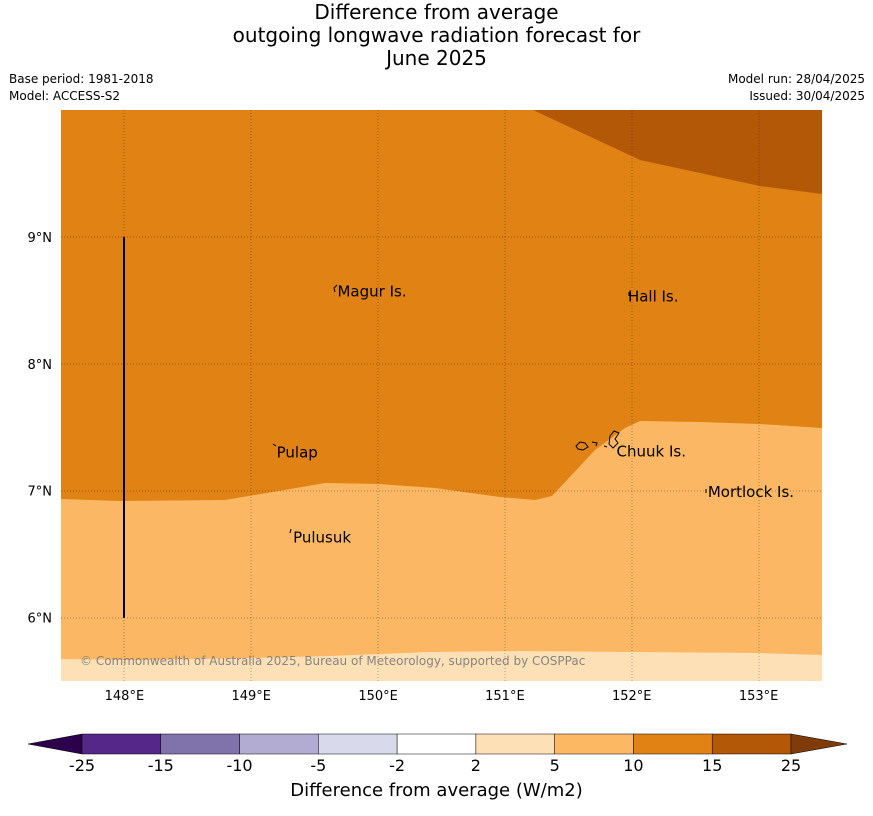  Describe the element at coordinates (335, 288) in the screenshot. I see `magur-island-shape` at that location.